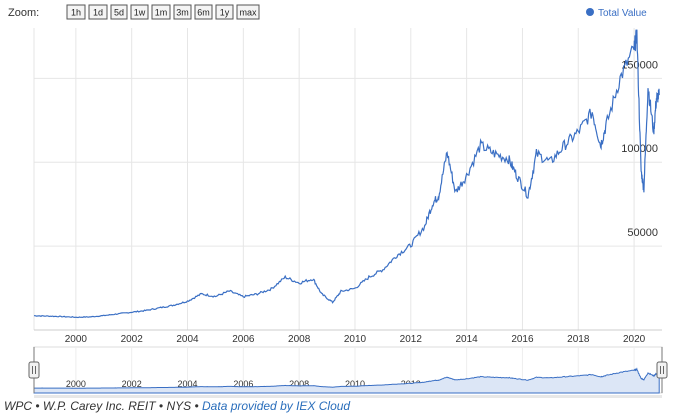 The image size is (684, 419). I want to click on zoom-button-5d: 5d, so click(119, 12).